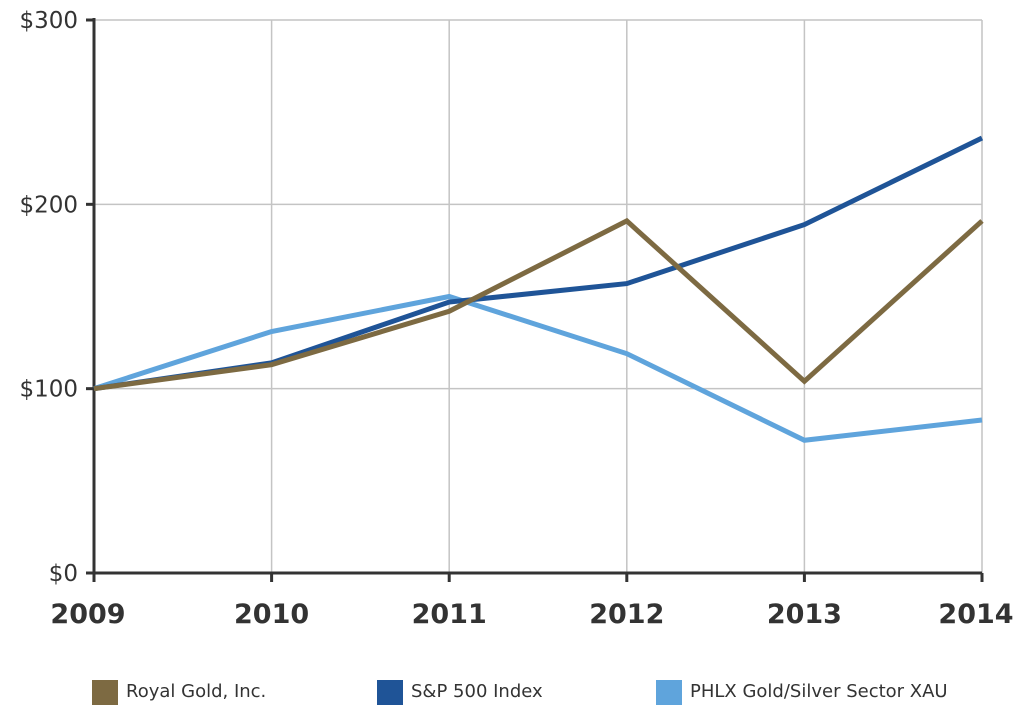  I want to click on y-tick-labels: $0 $100 $200 $300, so click(48, 297).